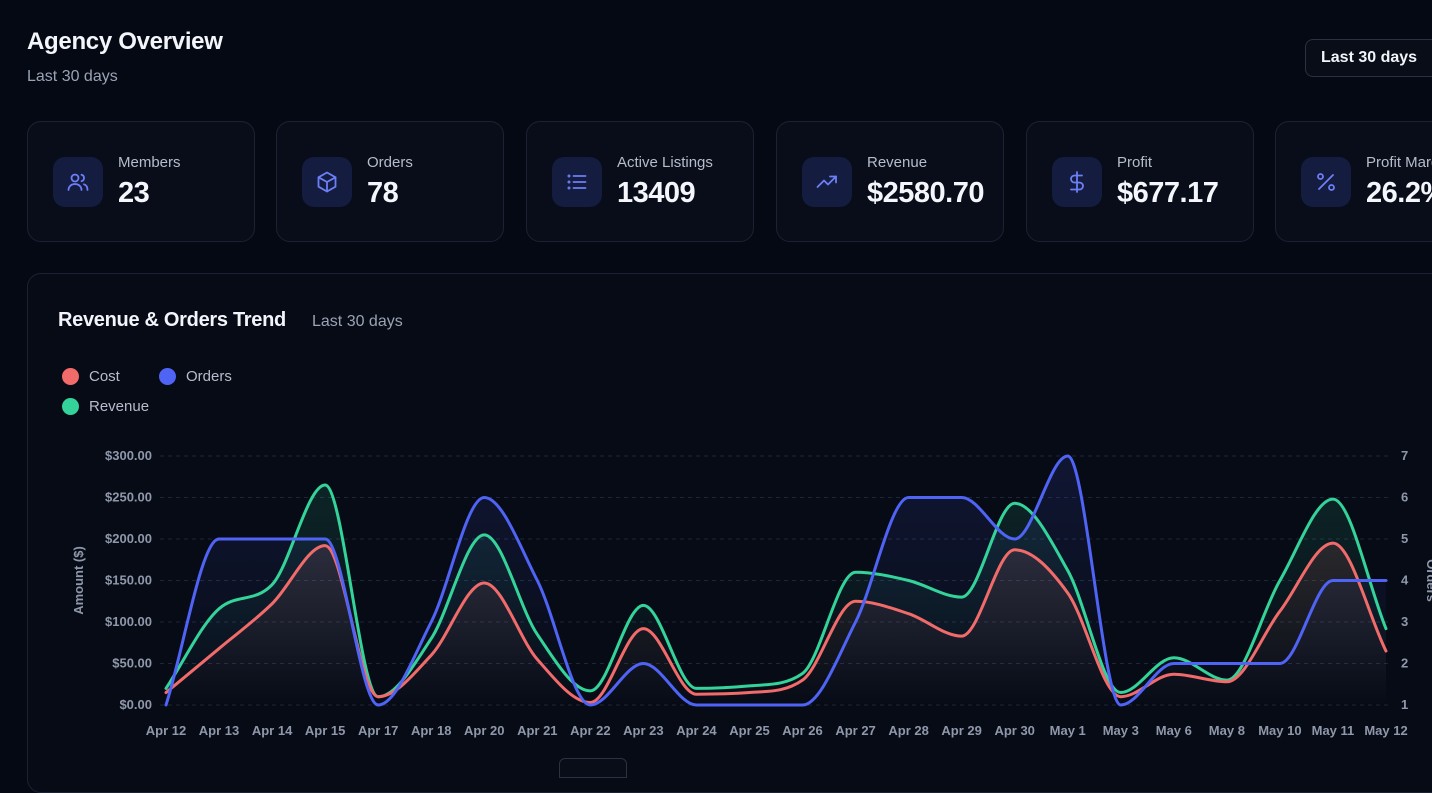  Describe the element at coordinates (1014, 730) in the screenshot. I see `x-tick-label: Apr 30` at that location.